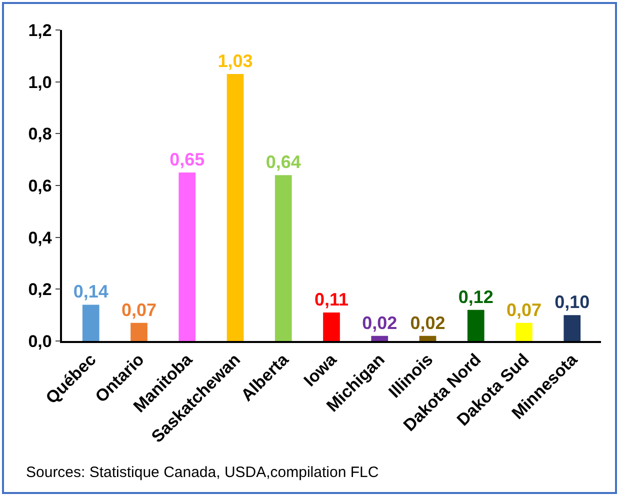 Image resolution: width=619 pixels, height=496 pixels. What do you see at coordinates (40, 290) in the screenshot?
I see `y-tick-label: 0,2` at bounding box center [40, 290].